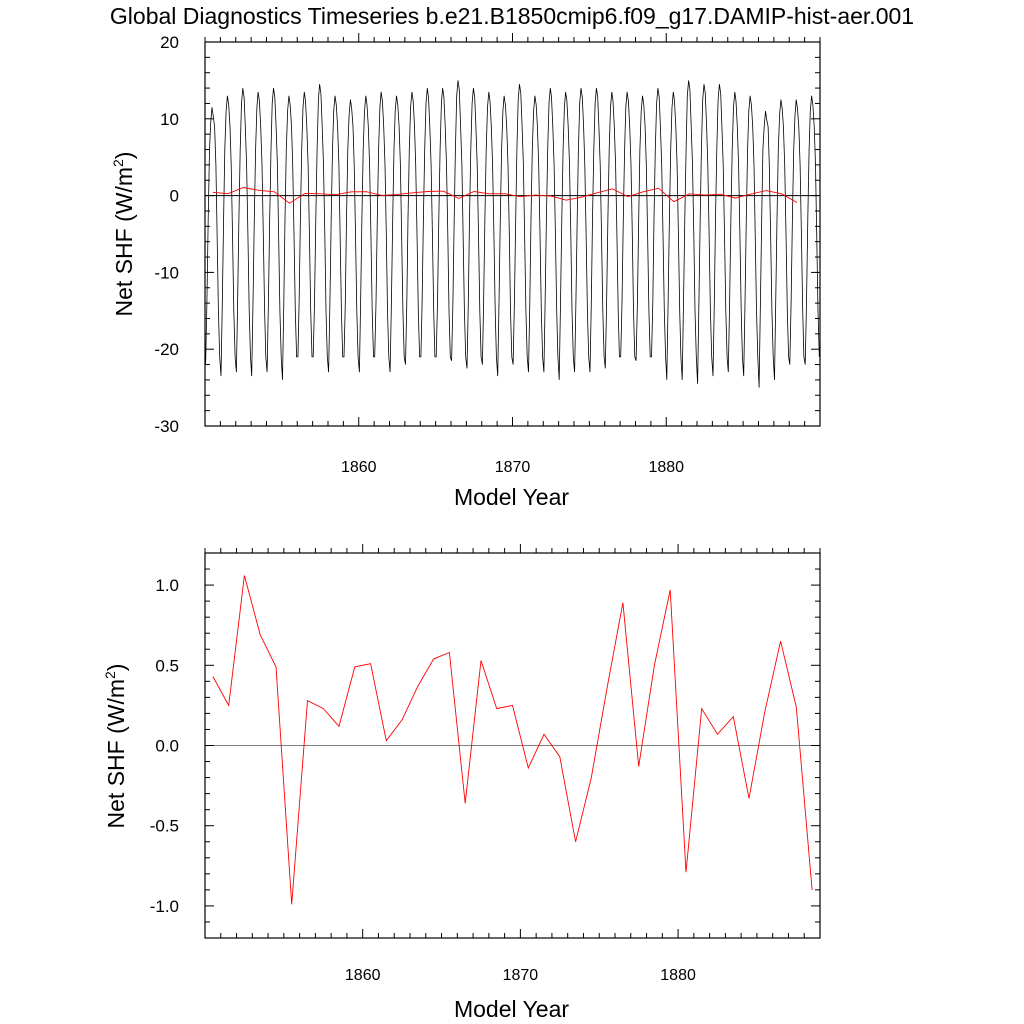 This screenshot has height=1024, width=1024. I want to click on y-tick-label: 20, so click(169, 42).